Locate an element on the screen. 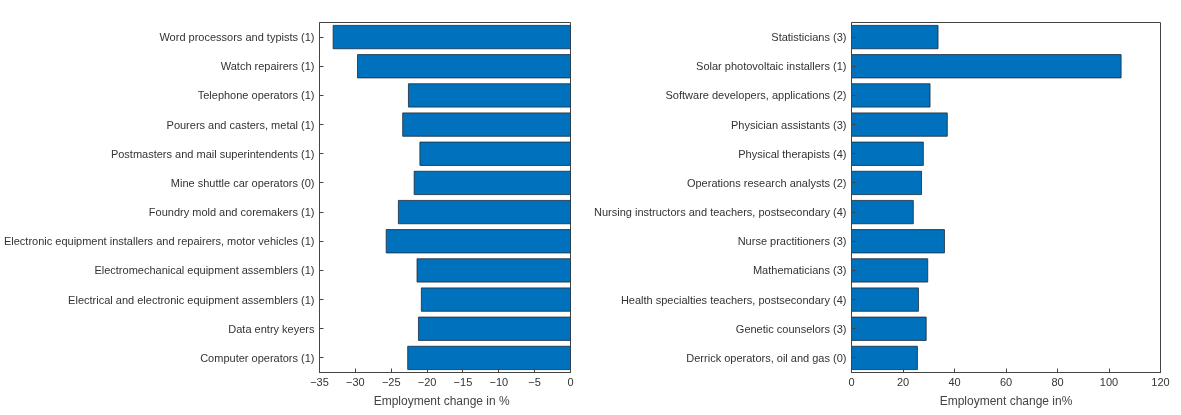 Image resolution: width=1181 pixels, height=415 pixels. y-tick-label: Electronic equipment installers and repairers, motor vehicles (1) is located at coordinates (159, 241).